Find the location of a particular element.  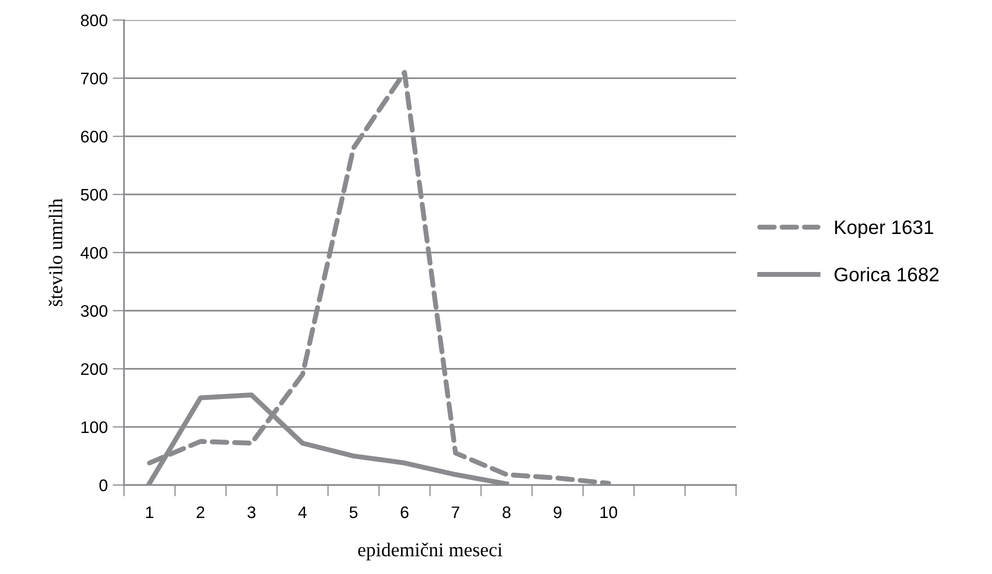

y-tick-label: 500 is located at coordinates (94, 194).